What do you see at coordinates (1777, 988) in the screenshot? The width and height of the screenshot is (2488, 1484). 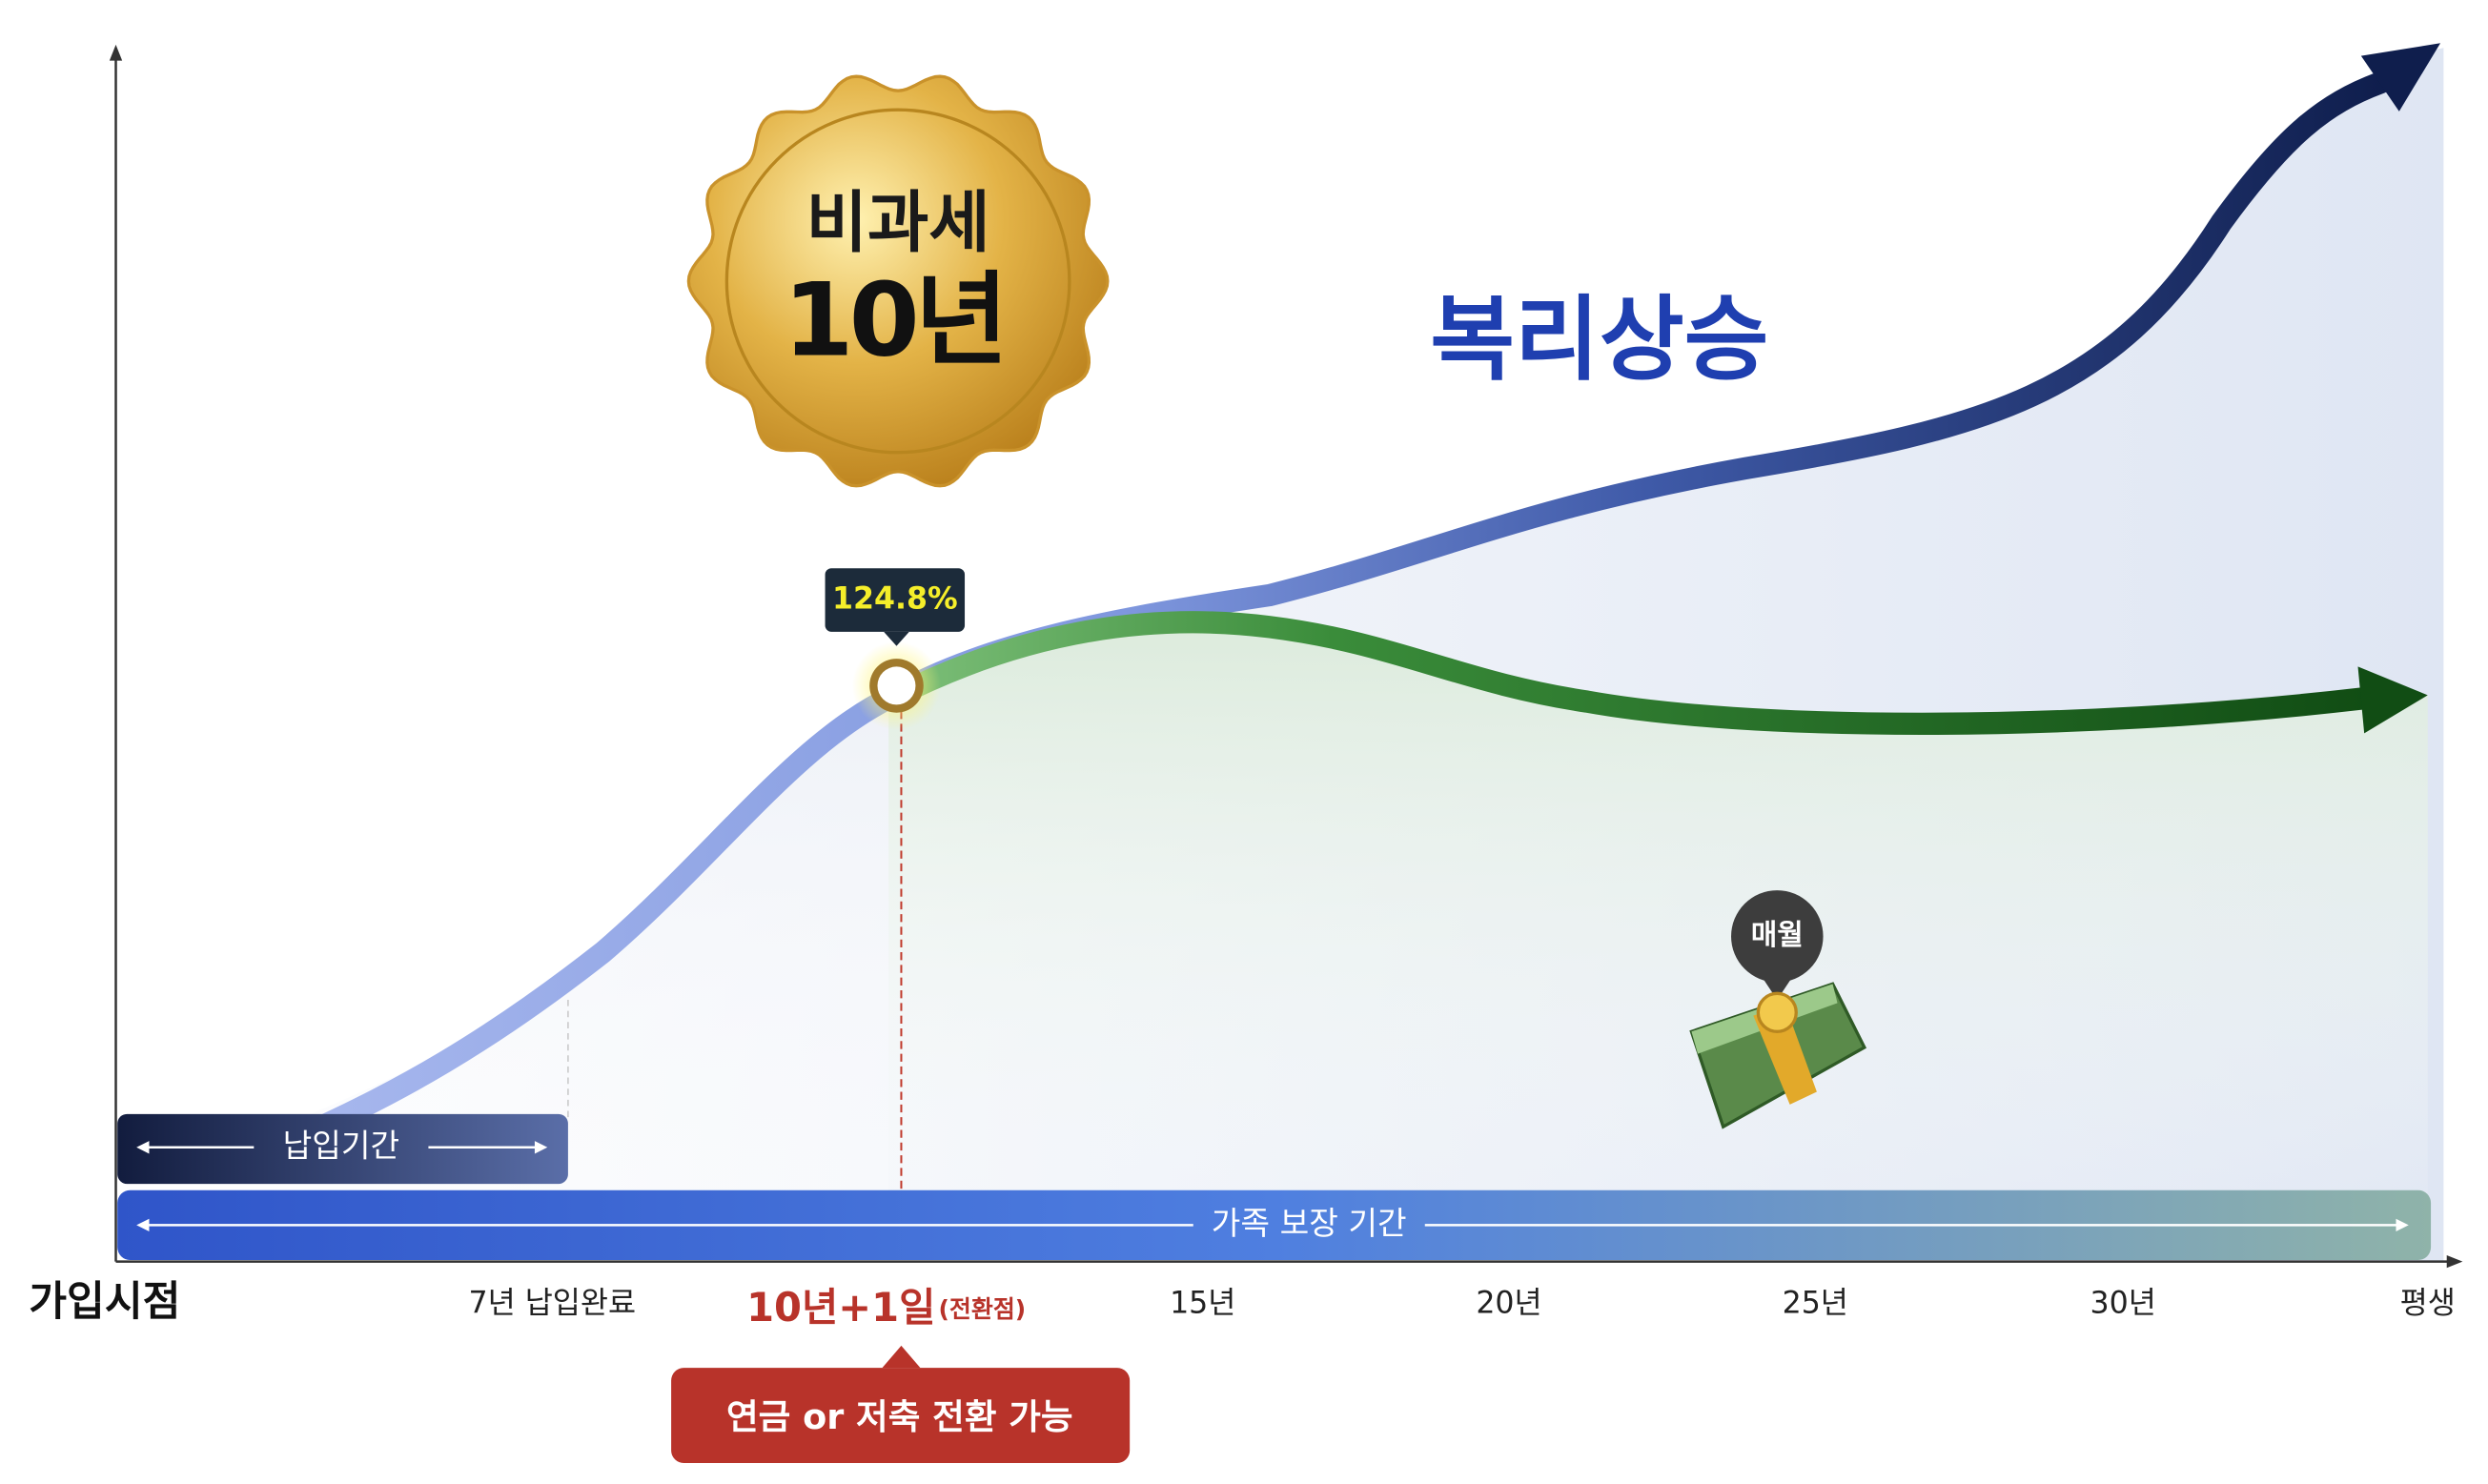 I see `bubble-tail` at bounding box center [1777, 988].